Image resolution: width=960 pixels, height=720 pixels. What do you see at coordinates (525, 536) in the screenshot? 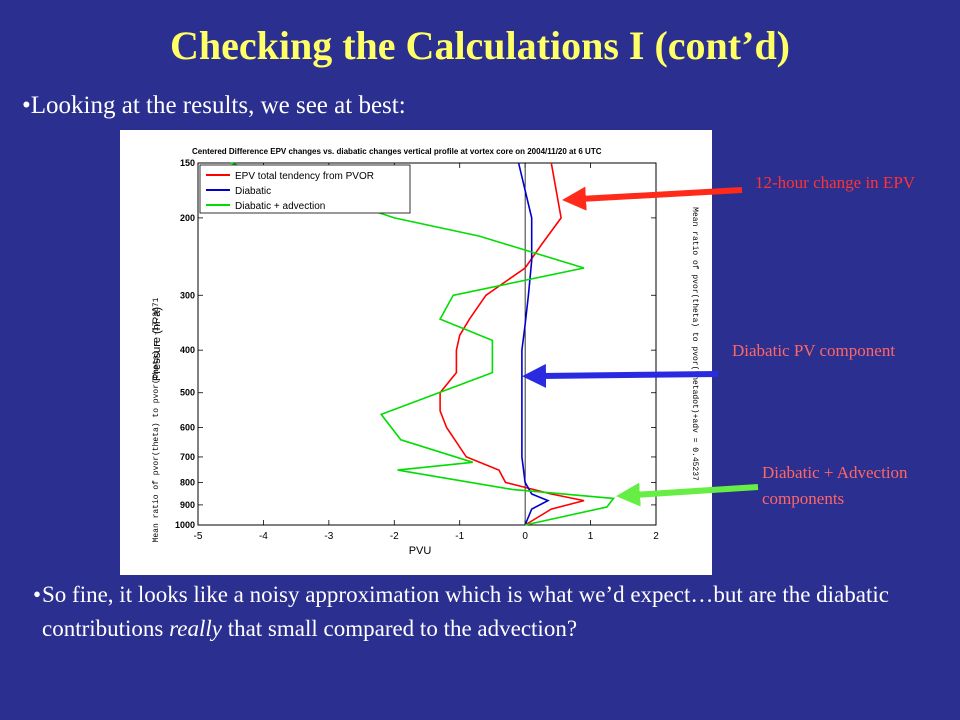
I see `x-tick-label: 0` at bounding box center [525, 536].